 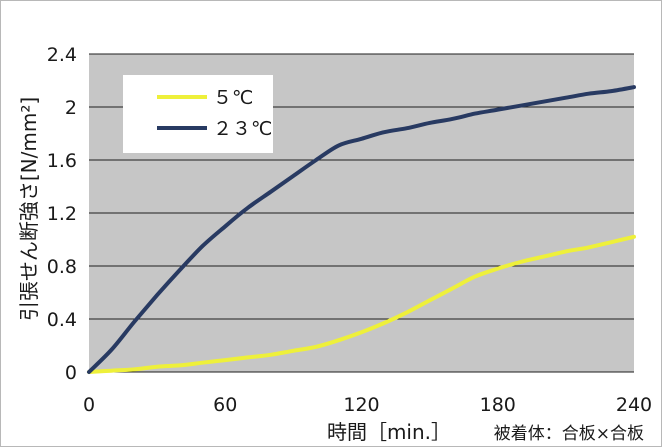 What do you see at coordinates (71, 108) in the screenshot?
I see `y-tick-label: 2` at bounding box center [71, 108].